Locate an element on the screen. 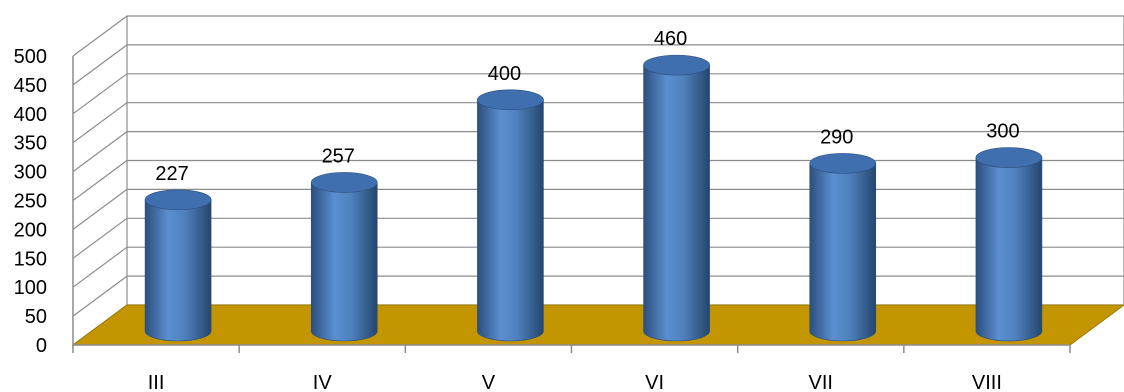 This screenshot has width=1124, height=392. y-tick-label: 200 is located at coordinates (30, 230).